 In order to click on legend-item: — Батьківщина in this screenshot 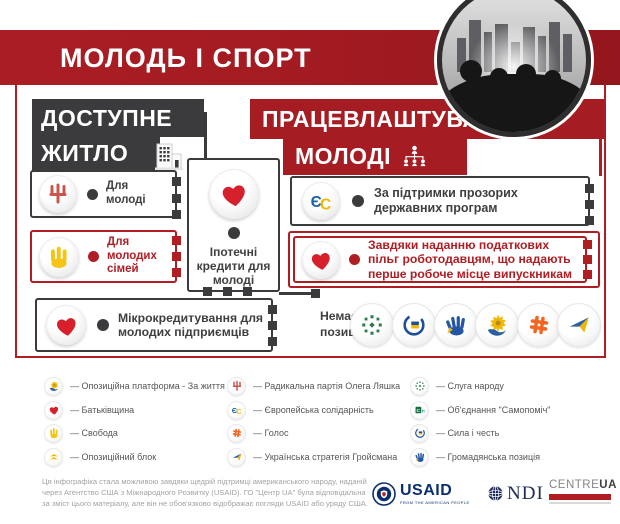, I will do `click(89, 410)`.